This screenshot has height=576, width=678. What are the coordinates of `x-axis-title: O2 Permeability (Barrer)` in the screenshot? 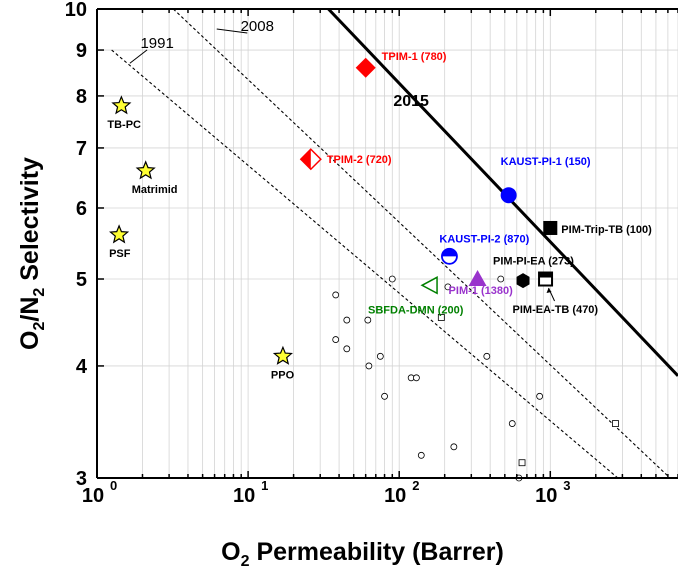 It's located at (362, 554).